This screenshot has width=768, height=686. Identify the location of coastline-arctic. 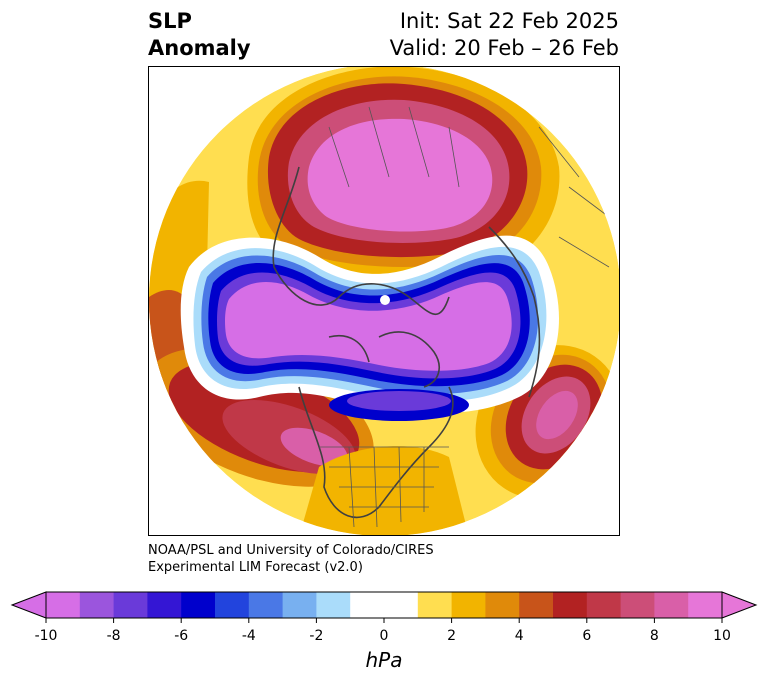
(361, 241).